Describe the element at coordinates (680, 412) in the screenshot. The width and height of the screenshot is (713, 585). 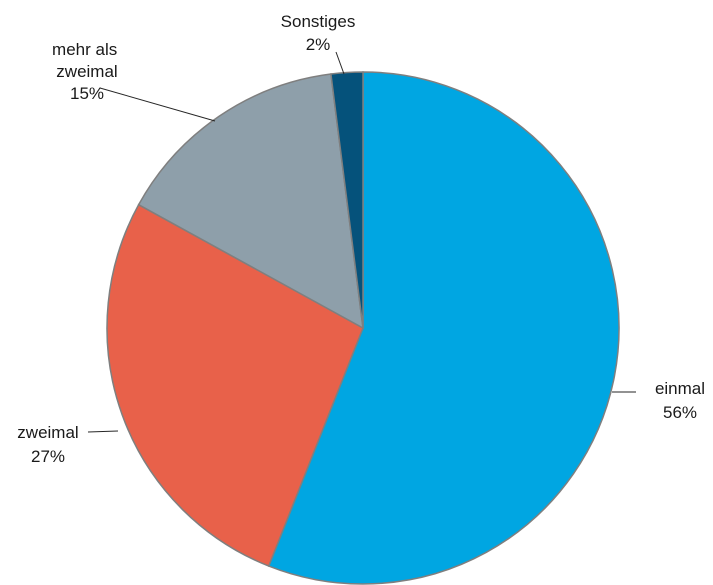
I see `slice-label-einmal-value: 56%` at that location.